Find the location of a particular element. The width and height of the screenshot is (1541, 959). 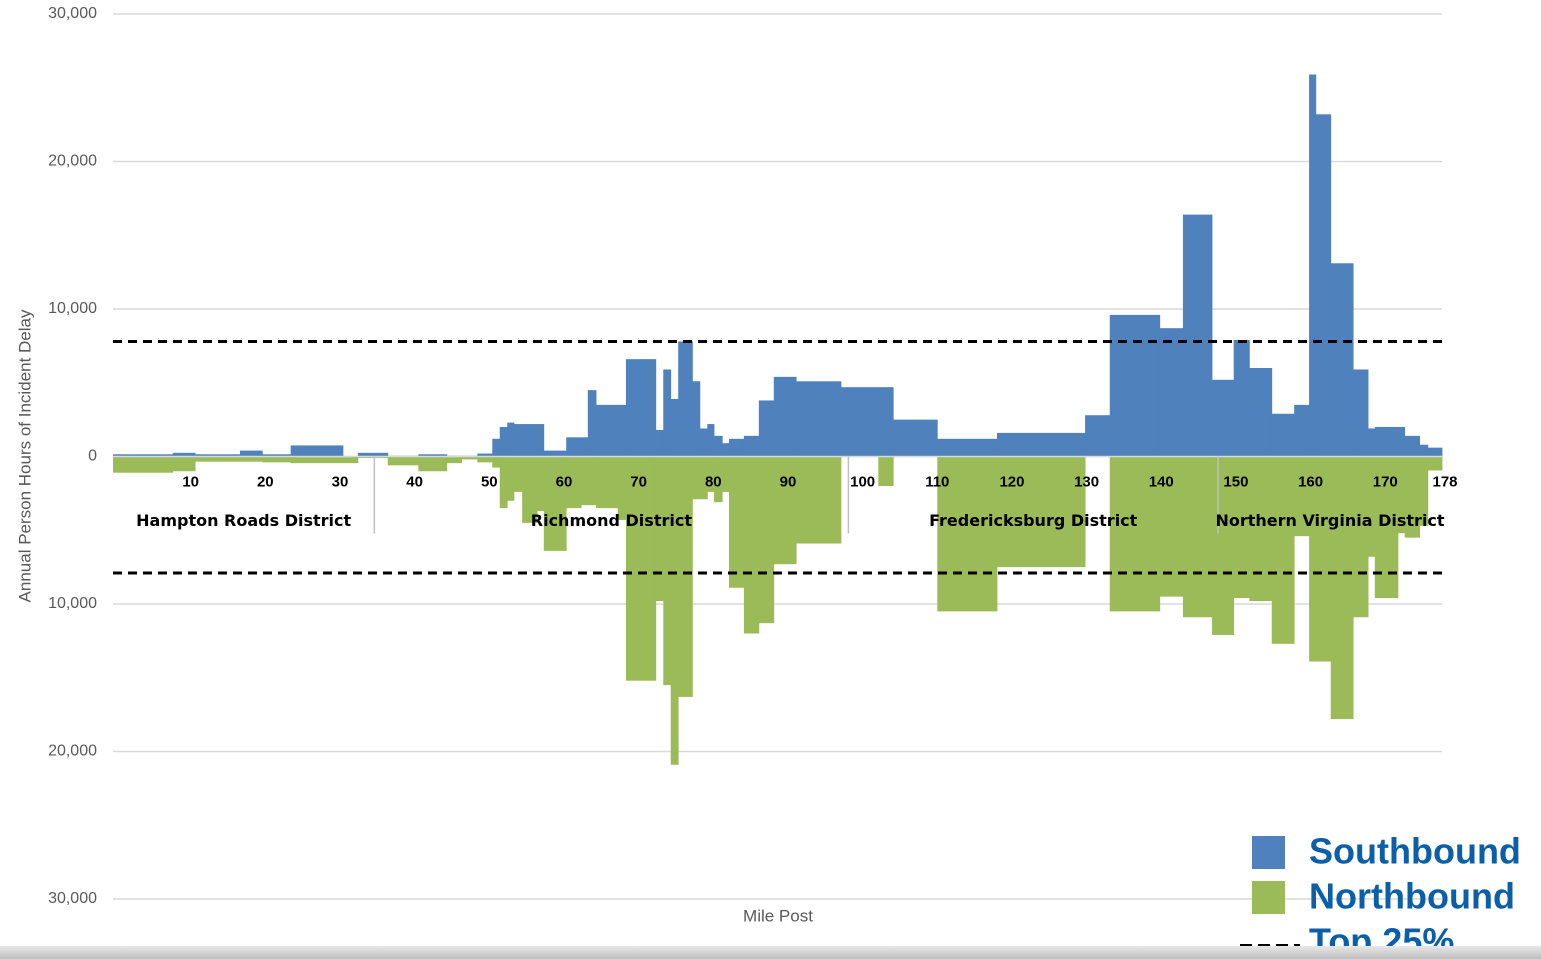

x-tick-label: 130 is located at coordinates (1086, 481).